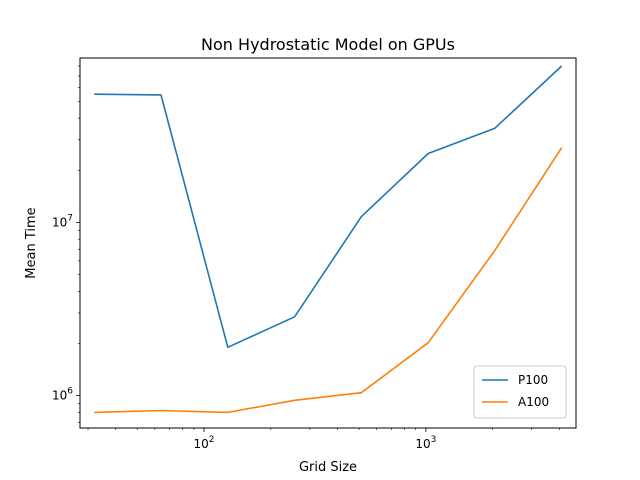 The height and width of the screenshot is (480, 640). What do you see at coordinates (70, 218) in the screenshot?
I see `y-tick-exponent: 7` at bounding box center [70, 218].